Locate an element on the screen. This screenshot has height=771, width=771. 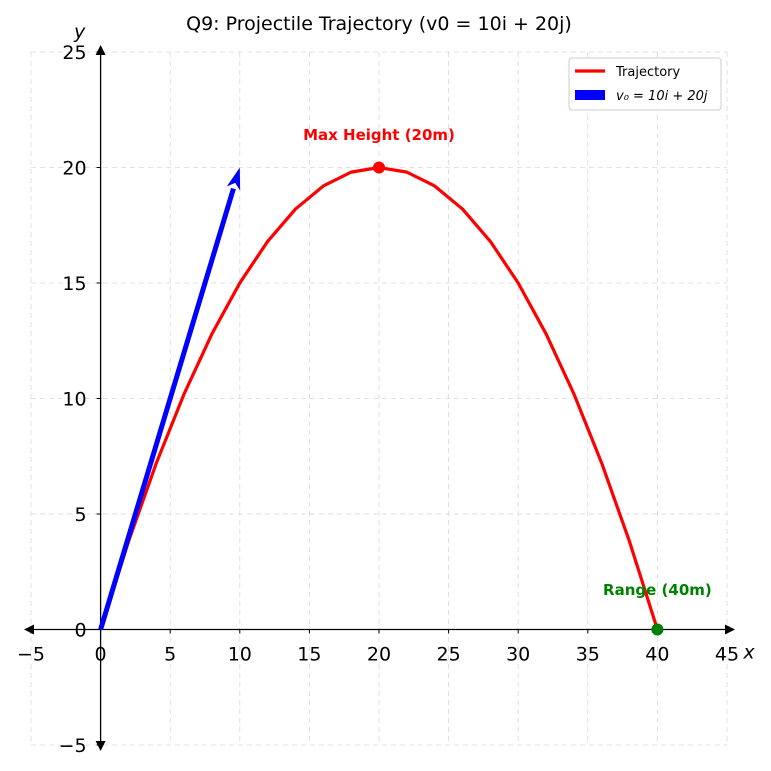
y-tick-label: 20 is located at coordinates (74, 169).